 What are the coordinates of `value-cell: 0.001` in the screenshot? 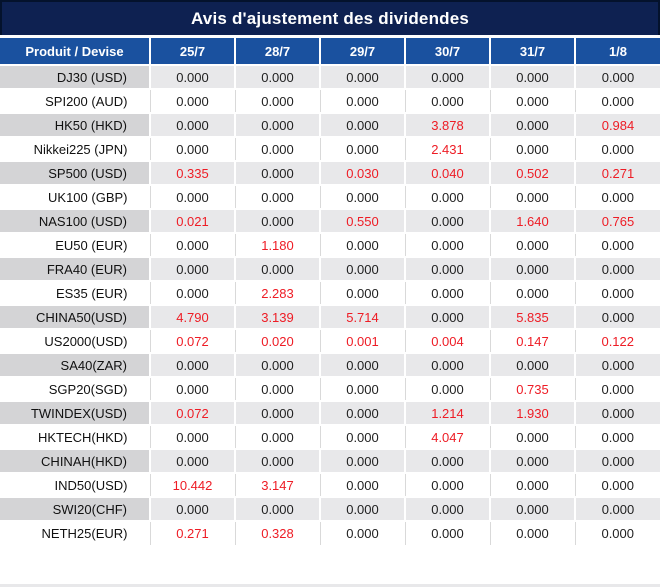 It's located at (362, 341).